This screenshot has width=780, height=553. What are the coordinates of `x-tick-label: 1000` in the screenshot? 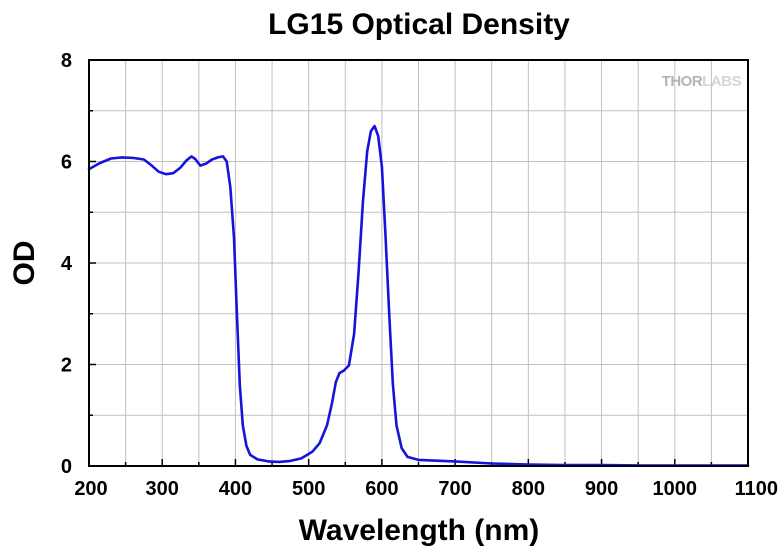 It's located at (675, 489).